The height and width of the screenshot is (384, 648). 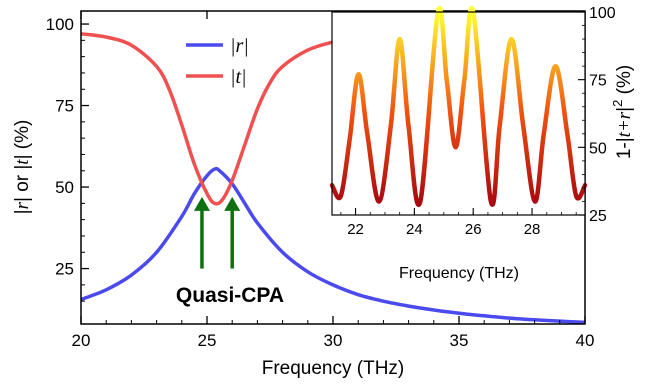 What do you see at coordinates (239, 46) in the screenshot?
I see `legend-label-r: |r|` at bounding box center [239, 46].